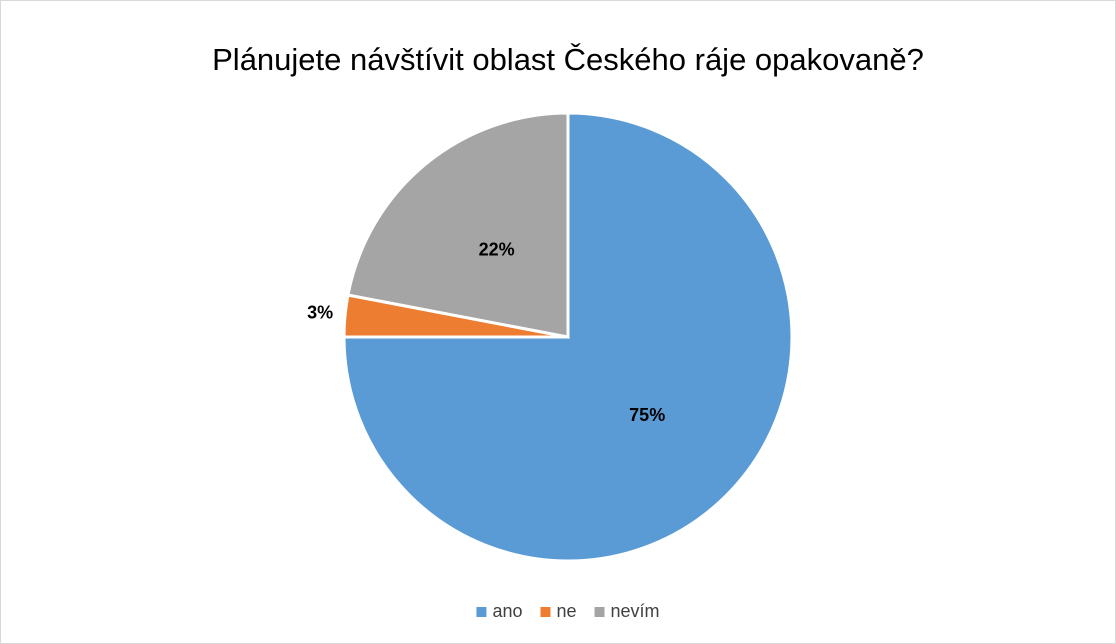 Image resolution: width=1116 pixels, height=644 pixels. What do you see at coordinates (507, 611) in the screenshot?
I see `legend-label: ano` at bounding box center [507, 611].